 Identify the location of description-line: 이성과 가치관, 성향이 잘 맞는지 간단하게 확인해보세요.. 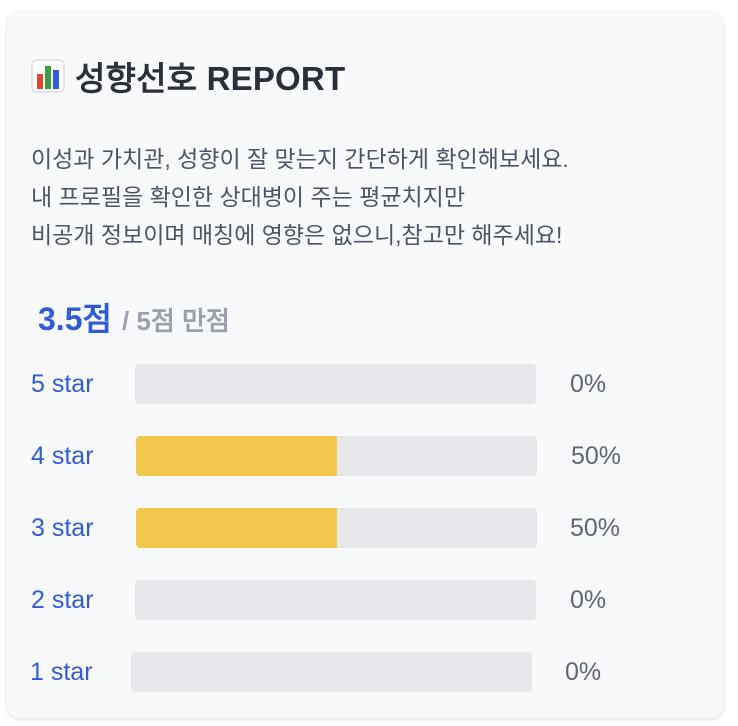
(300, 159).